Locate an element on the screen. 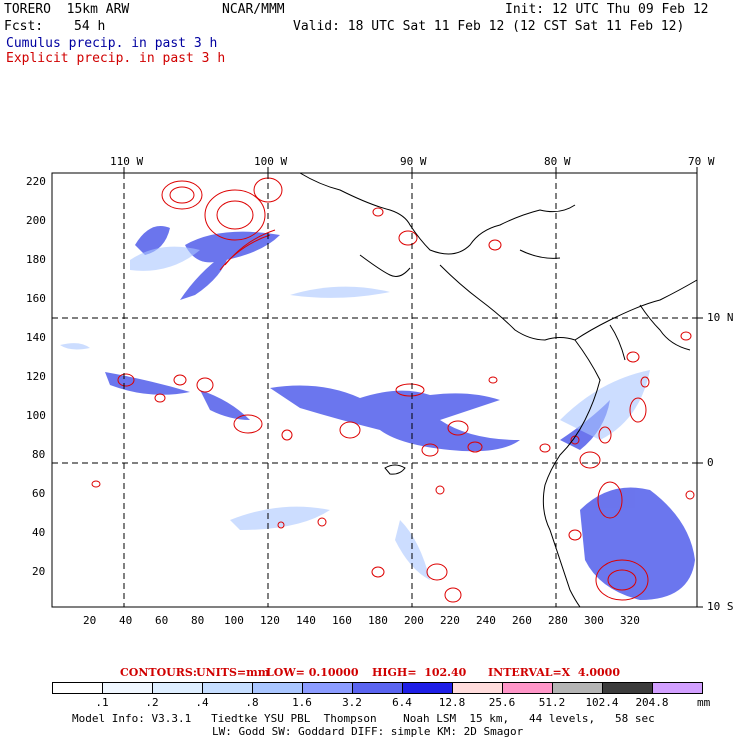  y-tick: 120 is located at coordinates (36, 376).